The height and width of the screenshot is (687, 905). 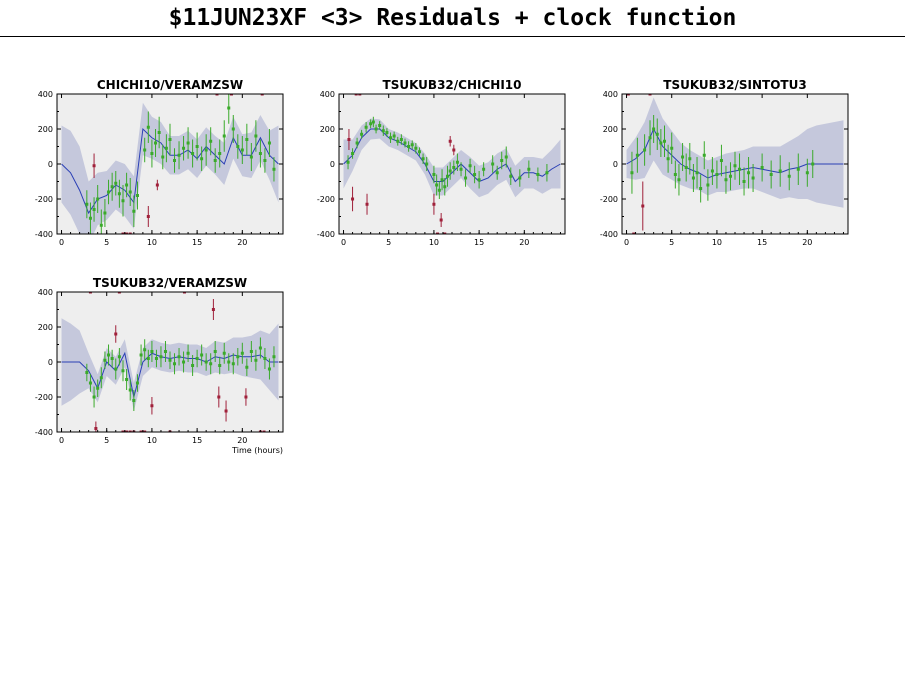 I want to click on panel-title: TSUKUB32/CHICHI10, so click(x=452, y=85).